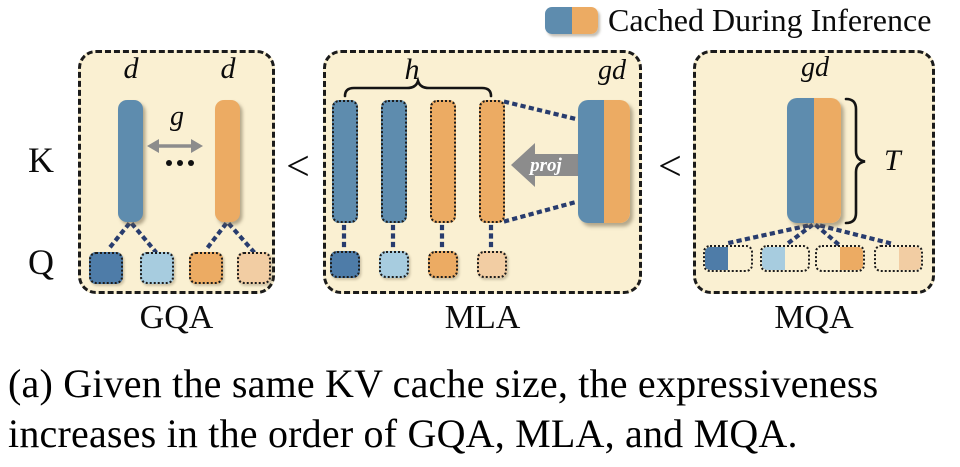  What do you see at coordinates (827, 160) in the screenshot?
I see `mqa-bar-orange-half` at bounding box center [827, 160].